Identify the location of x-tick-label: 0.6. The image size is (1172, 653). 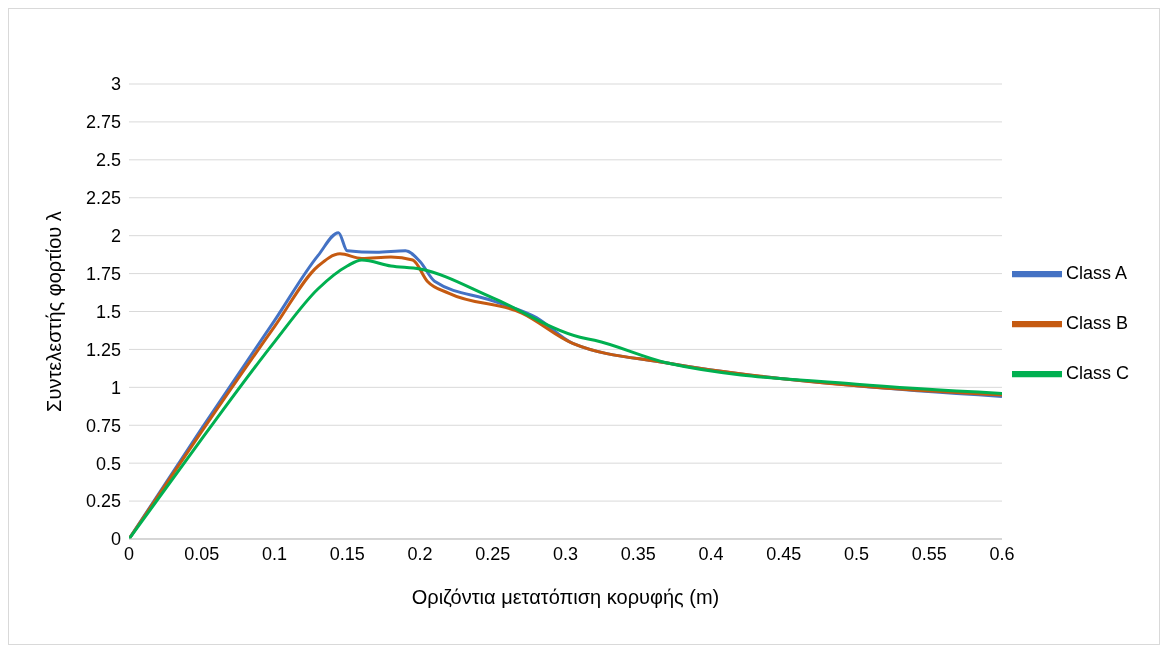
(1002, 553).